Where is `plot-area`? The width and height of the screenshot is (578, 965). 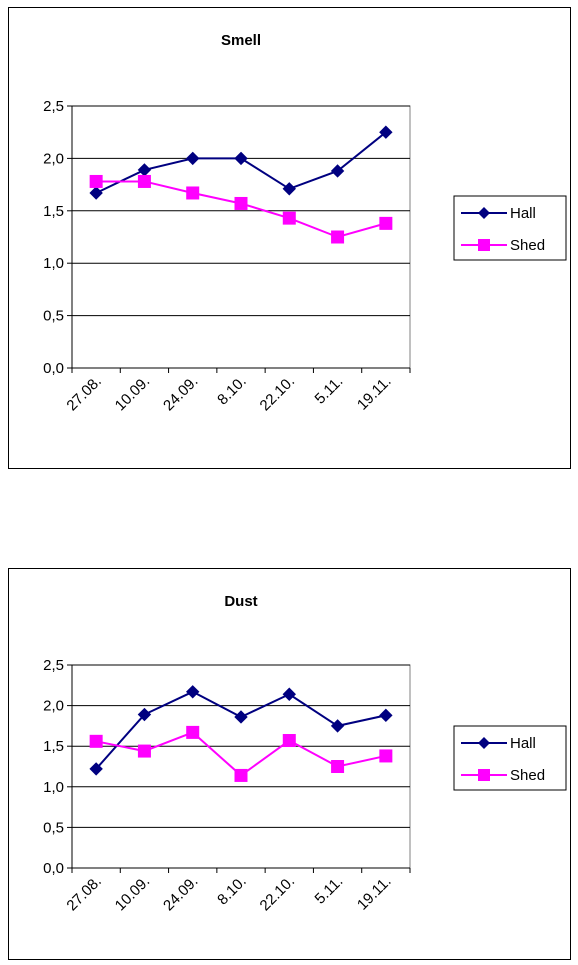 plot-area is located at coordinates (241, 766).